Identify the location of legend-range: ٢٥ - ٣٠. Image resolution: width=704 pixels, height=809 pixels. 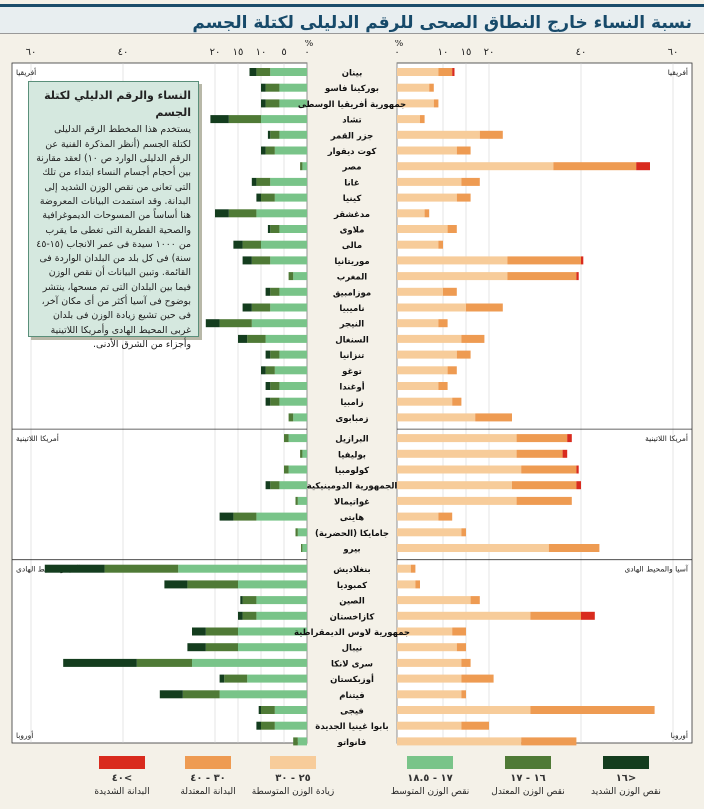
(293, 778).